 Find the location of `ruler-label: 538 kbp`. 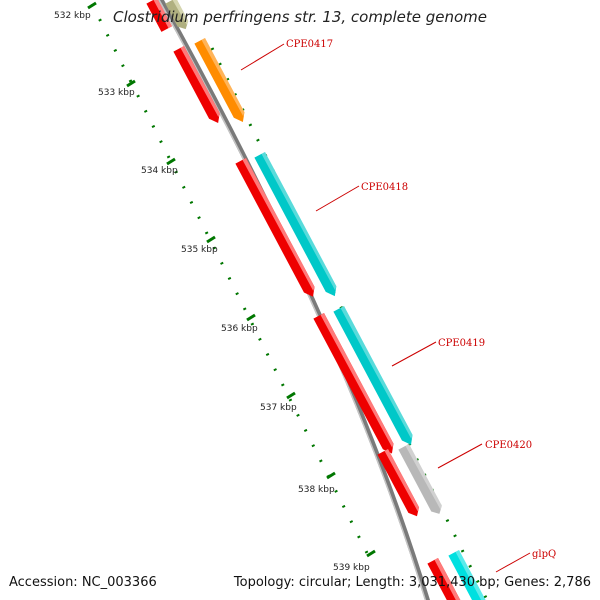

ruler-label: 538 kbp is located at coordinates (316, 490).